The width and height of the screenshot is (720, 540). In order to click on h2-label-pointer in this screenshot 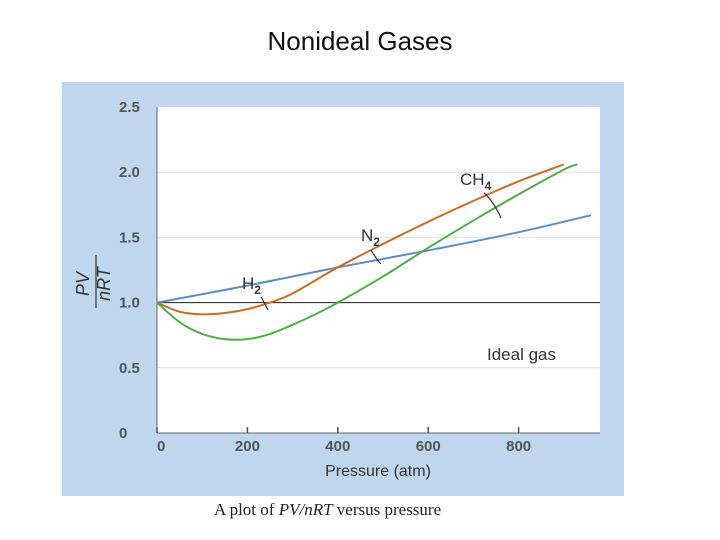, I will do `click(264, 303)`.